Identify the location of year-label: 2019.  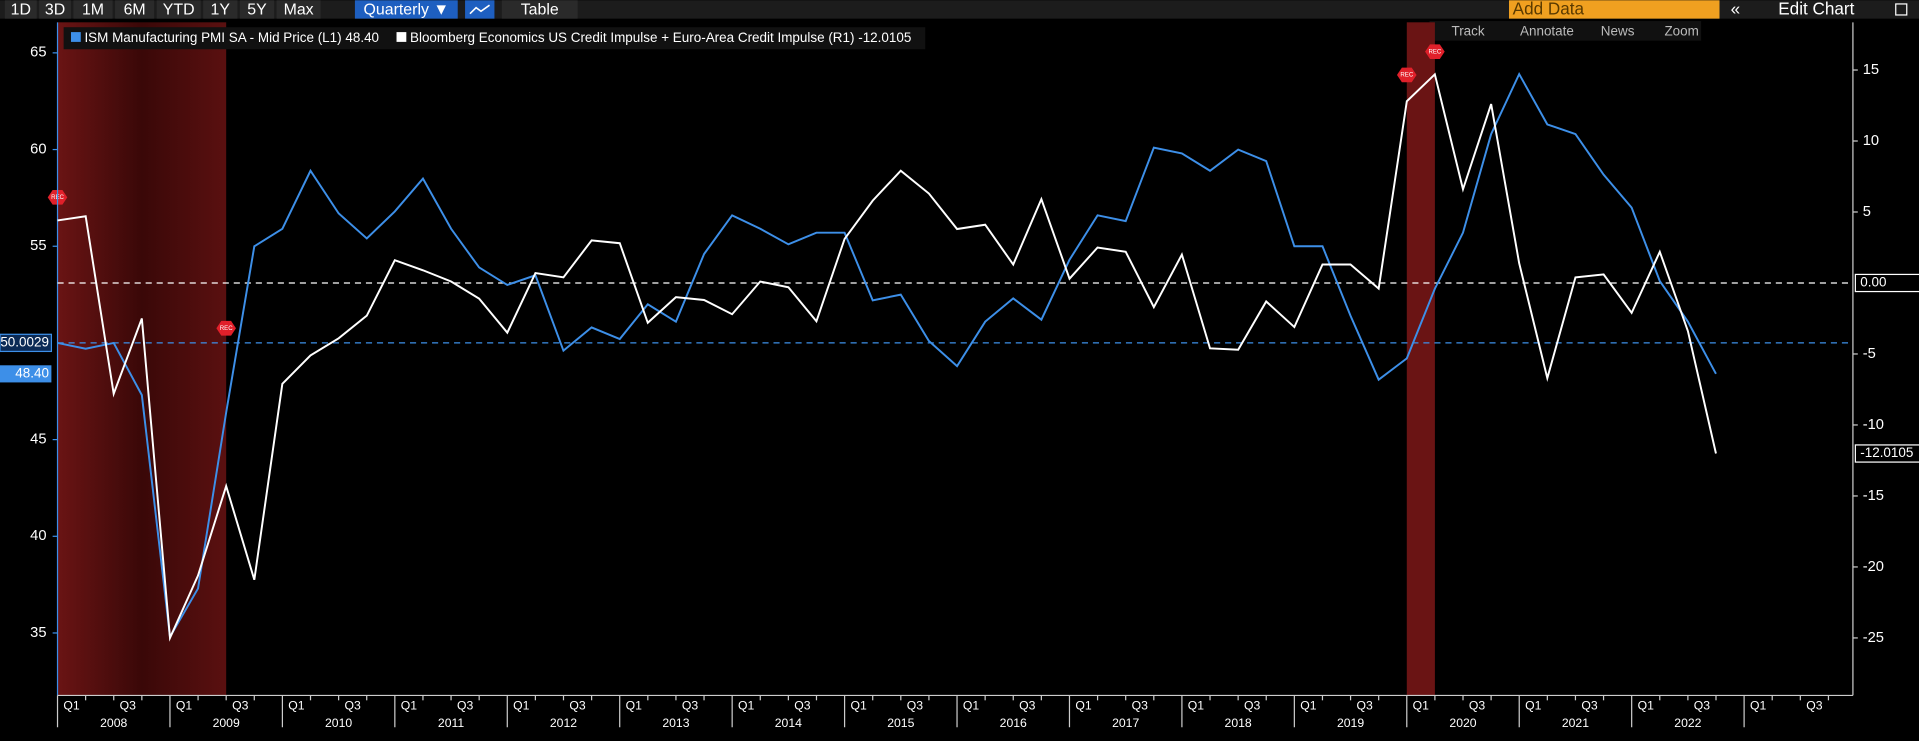
(1350, 723).